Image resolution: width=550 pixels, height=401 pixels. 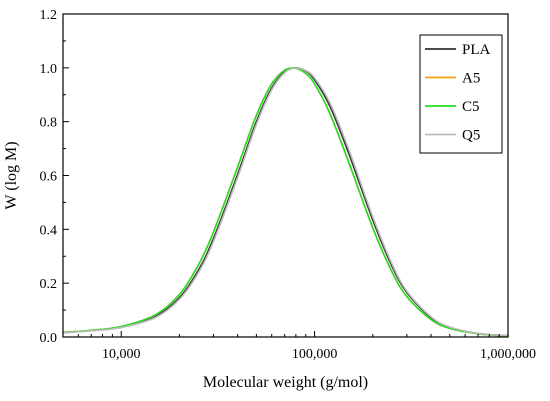 I want to click on legend-label-a5: A5, so click(x=471, y=79).